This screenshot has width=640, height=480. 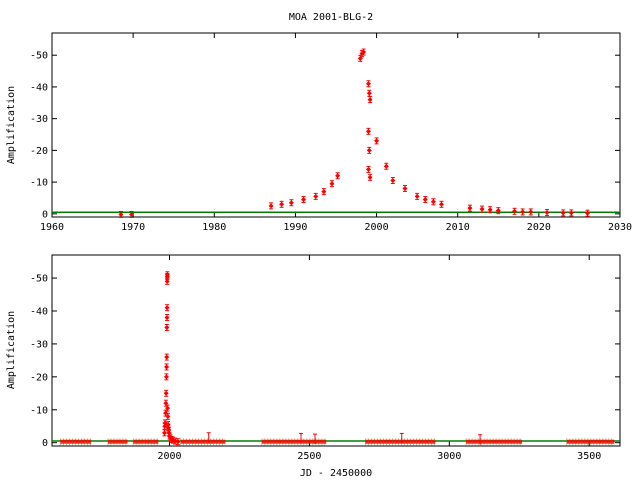 I want to click on x-tick-label: 2030, so click(x=620, y=227).